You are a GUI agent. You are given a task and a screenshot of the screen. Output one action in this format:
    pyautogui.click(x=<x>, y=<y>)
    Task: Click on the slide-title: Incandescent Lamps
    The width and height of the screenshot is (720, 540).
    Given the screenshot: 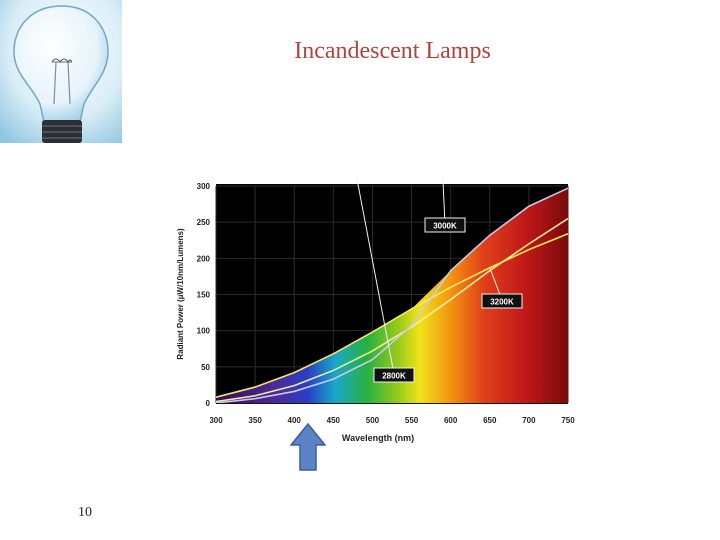 What is the action you would take?
    pyautogui.click(x=392, y=51)
    